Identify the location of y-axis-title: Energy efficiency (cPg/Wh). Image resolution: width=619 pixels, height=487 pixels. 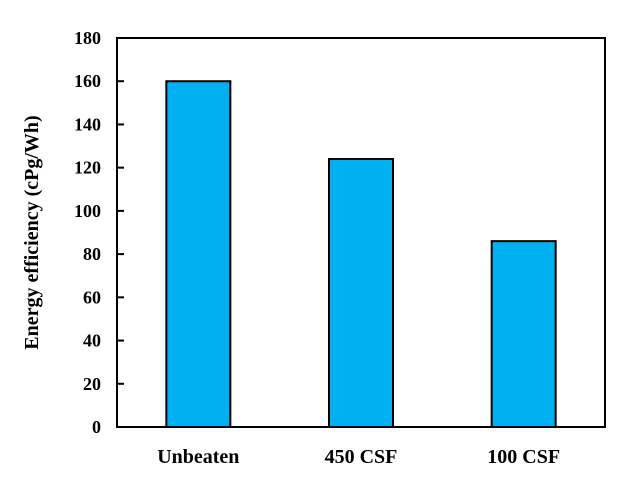
(32, 232).